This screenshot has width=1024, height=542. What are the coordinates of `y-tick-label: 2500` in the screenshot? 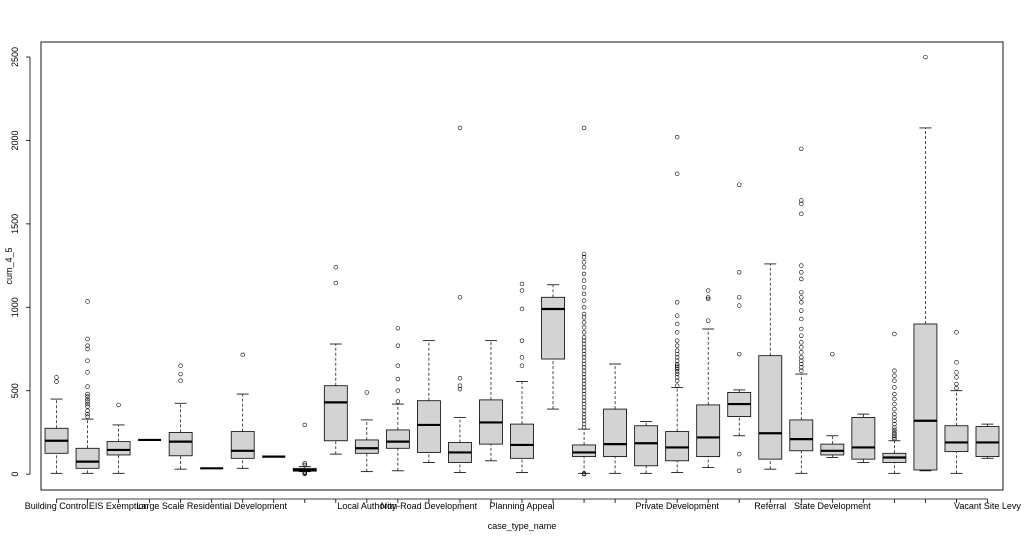 It's located at (15, 57).